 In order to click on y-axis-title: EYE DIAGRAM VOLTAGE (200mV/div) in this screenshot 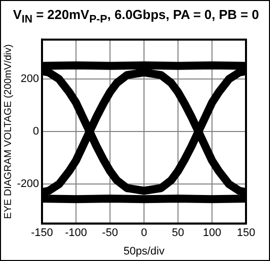, I will do `click(8, 131)`.